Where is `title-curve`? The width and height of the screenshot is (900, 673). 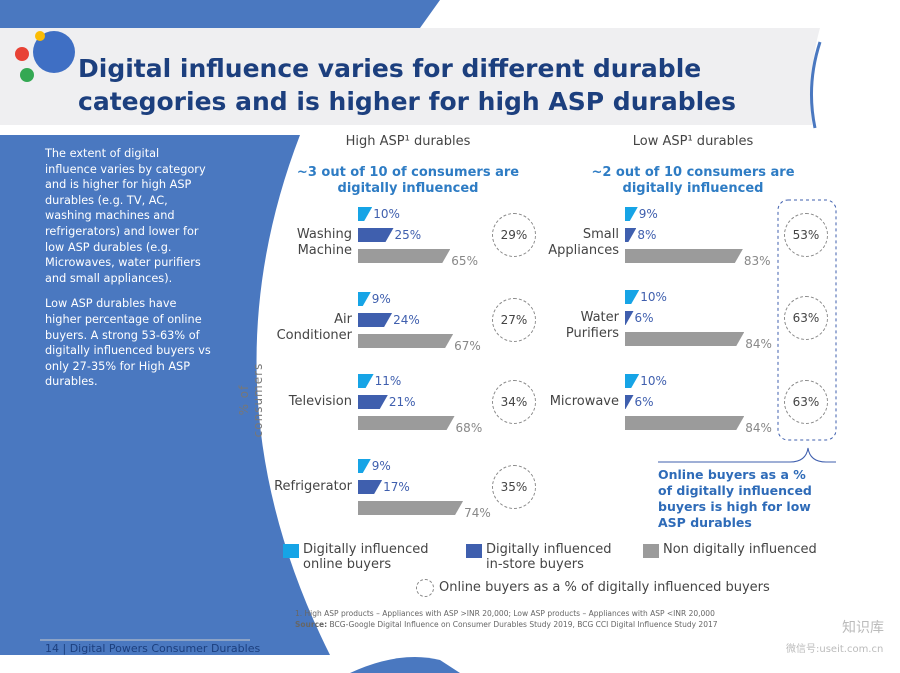 title-curve is located at coordinates (815, 85).